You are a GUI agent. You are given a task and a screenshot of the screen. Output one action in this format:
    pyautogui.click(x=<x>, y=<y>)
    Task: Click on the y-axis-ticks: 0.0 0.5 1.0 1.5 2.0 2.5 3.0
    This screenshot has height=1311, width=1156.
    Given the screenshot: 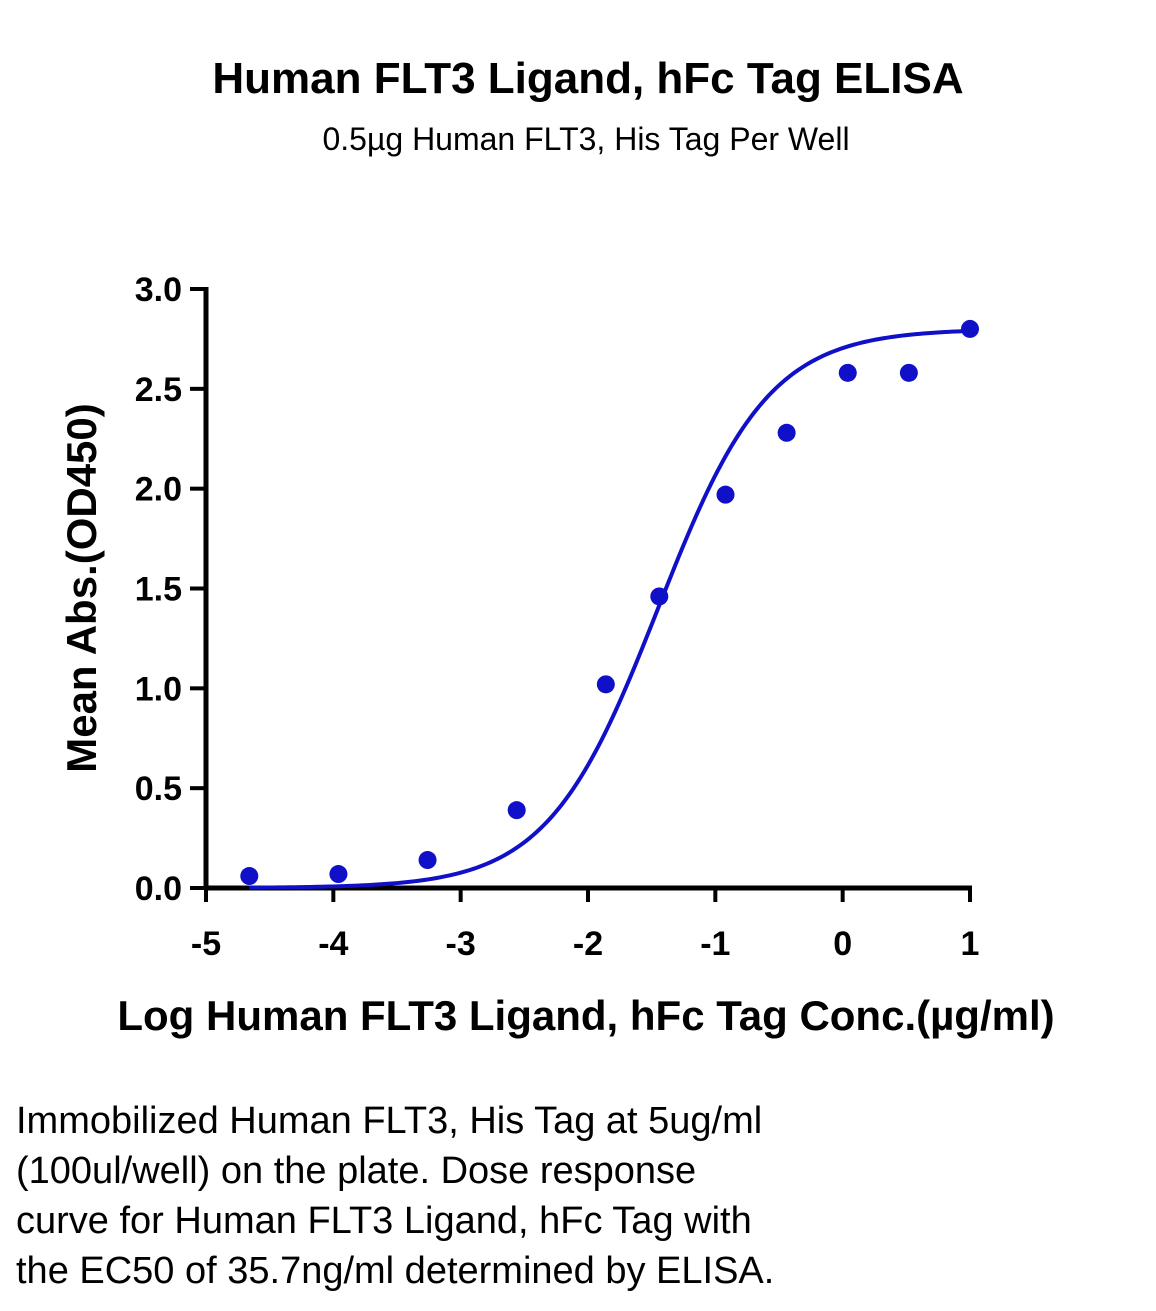 What is the action you would take?
    pyautogui.click(x=170, y=589)
    